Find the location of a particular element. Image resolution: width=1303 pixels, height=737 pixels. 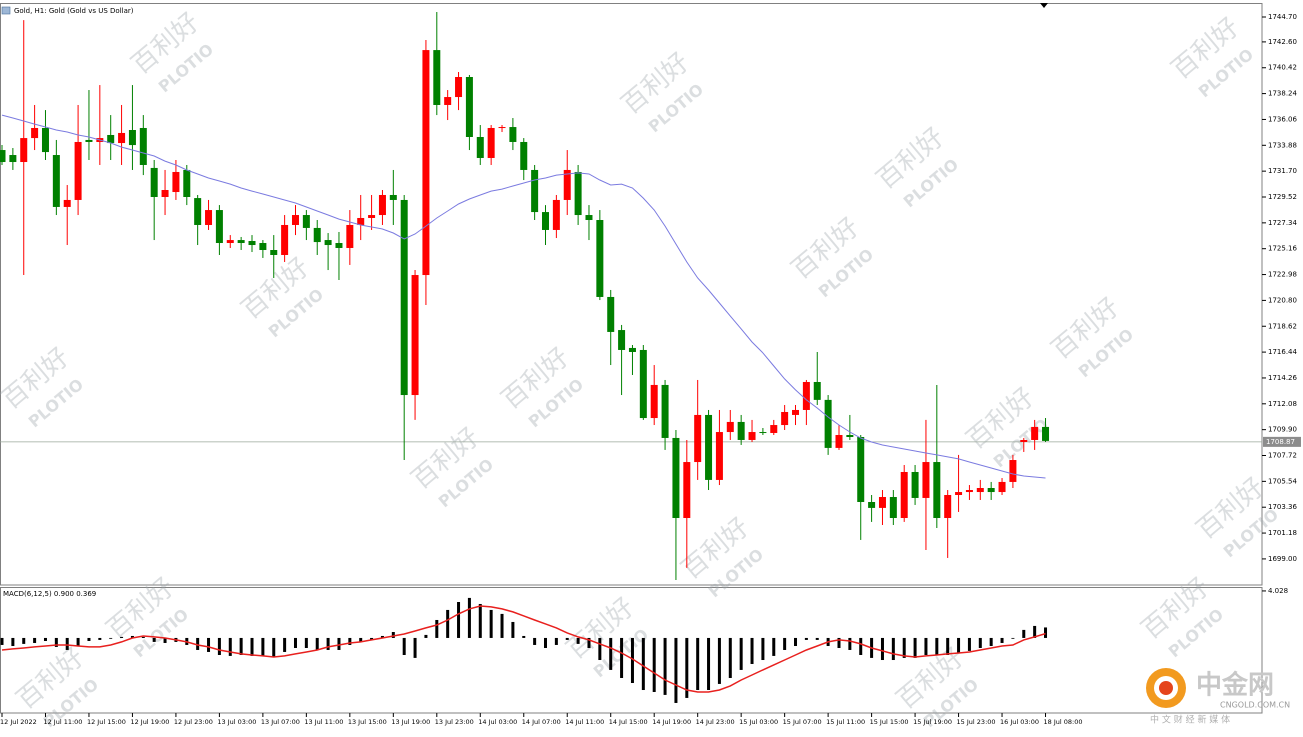

chart-title: Gold, H1: Gold (Gold vs US Dollar) is located at coordinates (74, 11).